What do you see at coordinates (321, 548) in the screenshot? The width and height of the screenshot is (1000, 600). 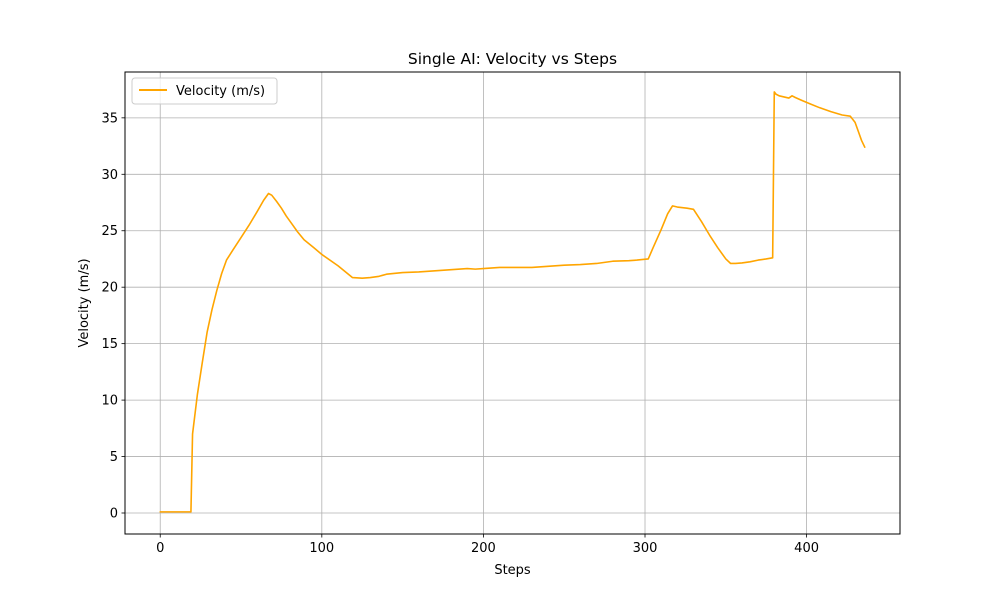 I see `x-tick-label: 100` at bounding box center [321, 548].